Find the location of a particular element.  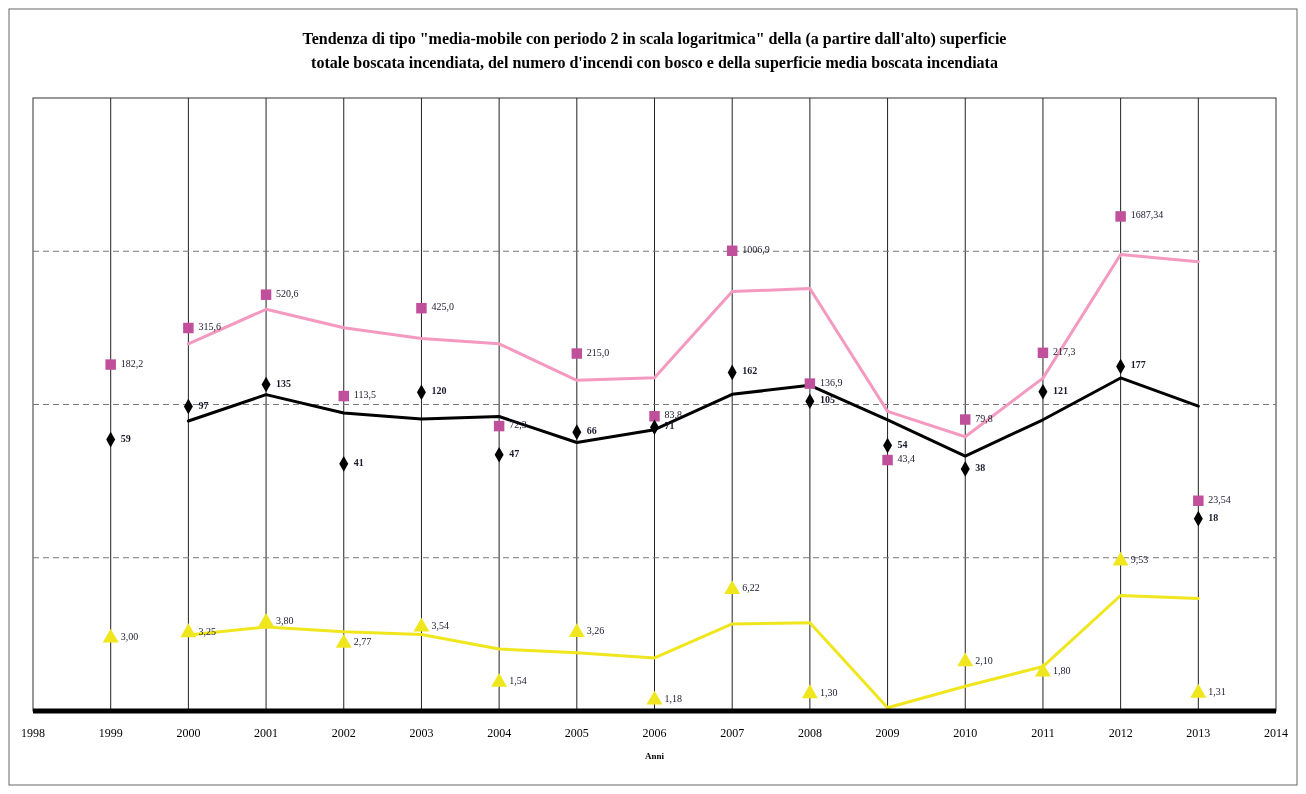

data-label: 38 is located at coordinates (980, 467).